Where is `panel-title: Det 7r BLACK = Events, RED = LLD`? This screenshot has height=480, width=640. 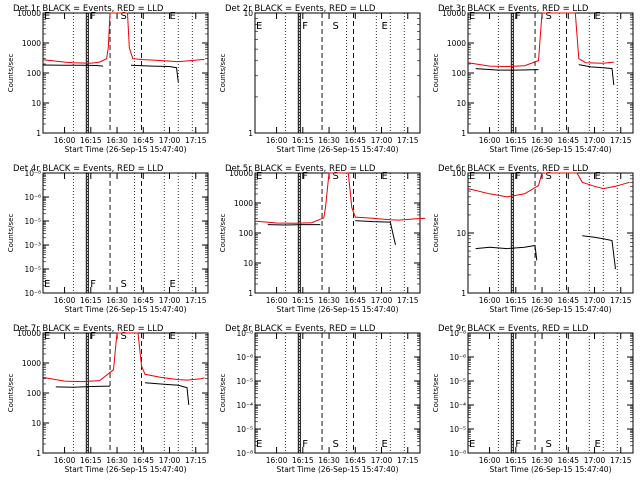
panel-title: Det 7r BLACK = Events, RED = LLD is located at coordinates (88, 329).